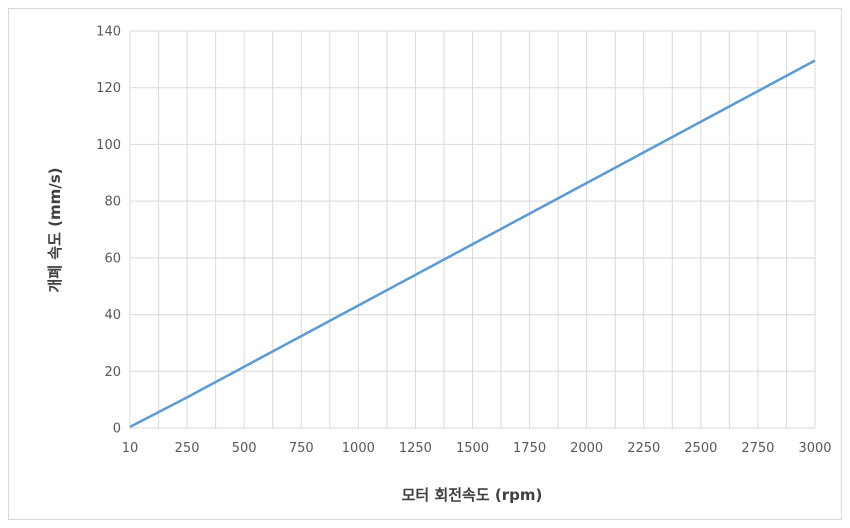 The image size is (850, 528). I want to click on y-tick-label: 20, so click(112, 372).